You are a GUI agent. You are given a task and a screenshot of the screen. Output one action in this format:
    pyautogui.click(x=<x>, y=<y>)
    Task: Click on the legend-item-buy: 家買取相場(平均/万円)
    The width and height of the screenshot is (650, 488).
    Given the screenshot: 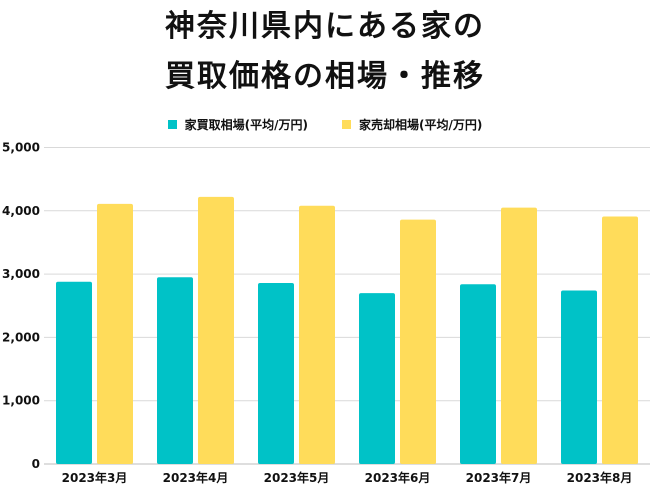 What is the action you would take?
    pyautogui.click(x=237, y=124)
    